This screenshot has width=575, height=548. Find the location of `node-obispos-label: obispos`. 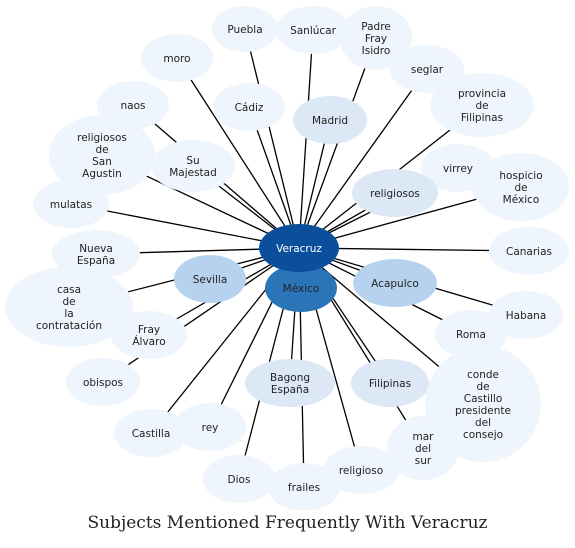

node-obispos-label: obispos is located at coordinates (103, 383).